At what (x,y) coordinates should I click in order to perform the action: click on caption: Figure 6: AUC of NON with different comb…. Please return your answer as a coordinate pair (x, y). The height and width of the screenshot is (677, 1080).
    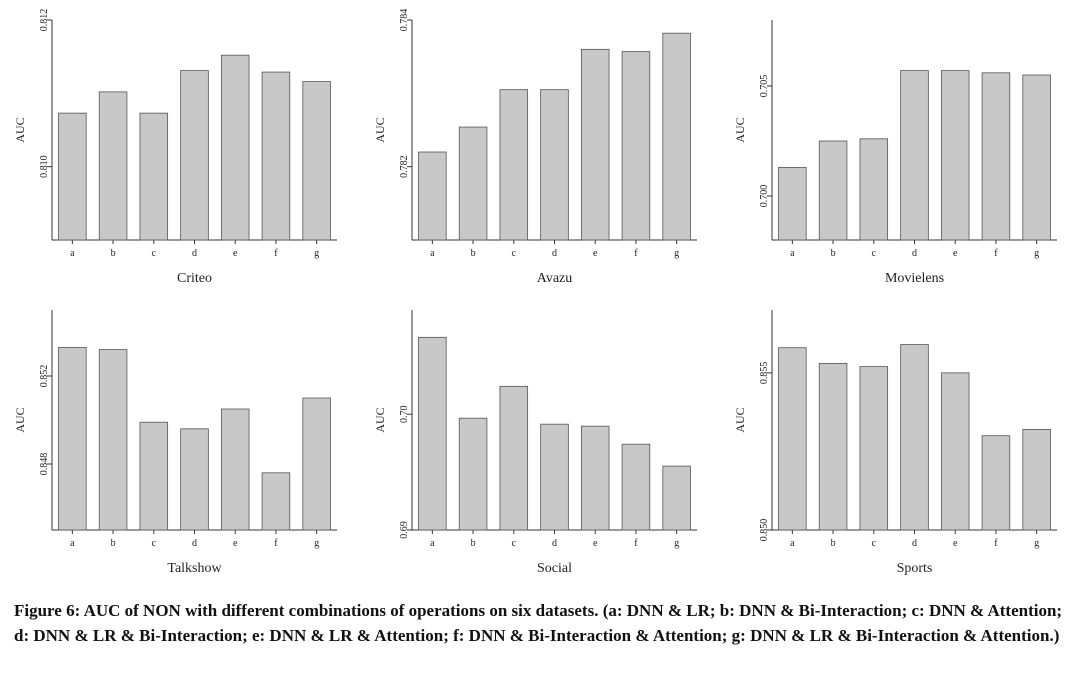
    Looking at the image, I should click on (538, 623).